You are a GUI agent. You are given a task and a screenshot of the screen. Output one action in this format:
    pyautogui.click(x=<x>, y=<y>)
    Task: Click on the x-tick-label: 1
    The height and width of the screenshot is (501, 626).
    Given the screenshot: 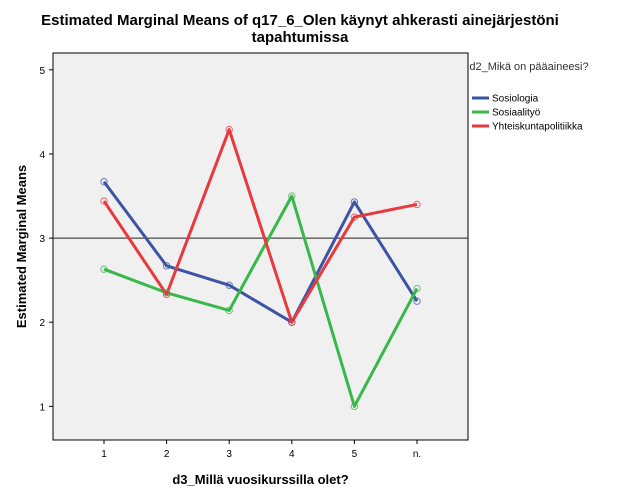 What is the action you would take?
    pyautogui.click(x=104, y=454)
    